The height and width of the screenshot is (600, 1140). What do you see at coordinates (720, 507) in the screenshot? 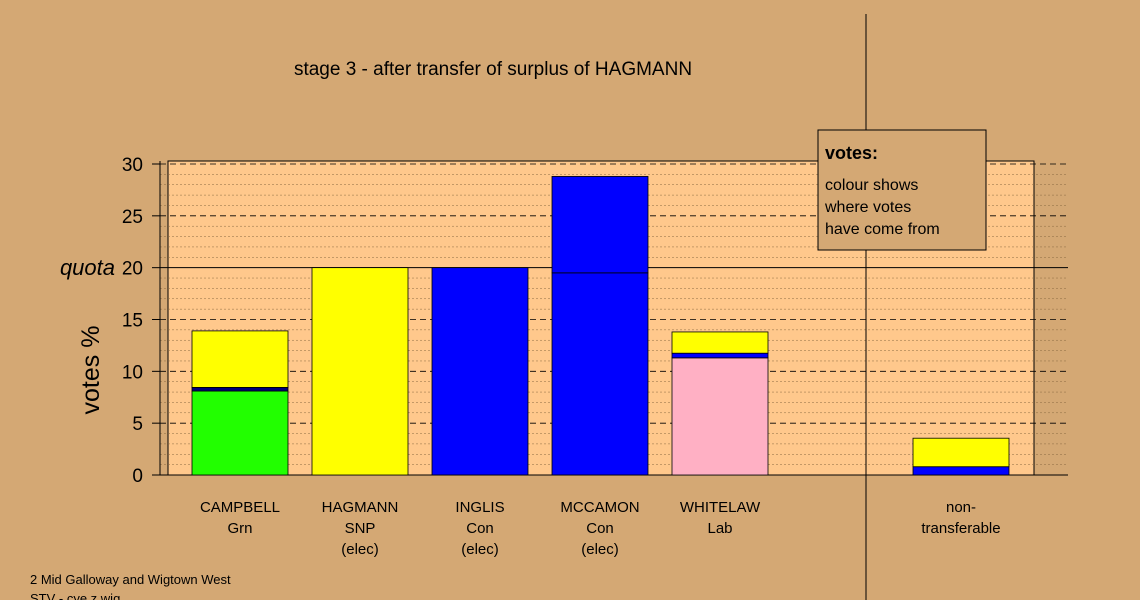
I see `category-label: WHITELAW` at bounding box center [720, 507].